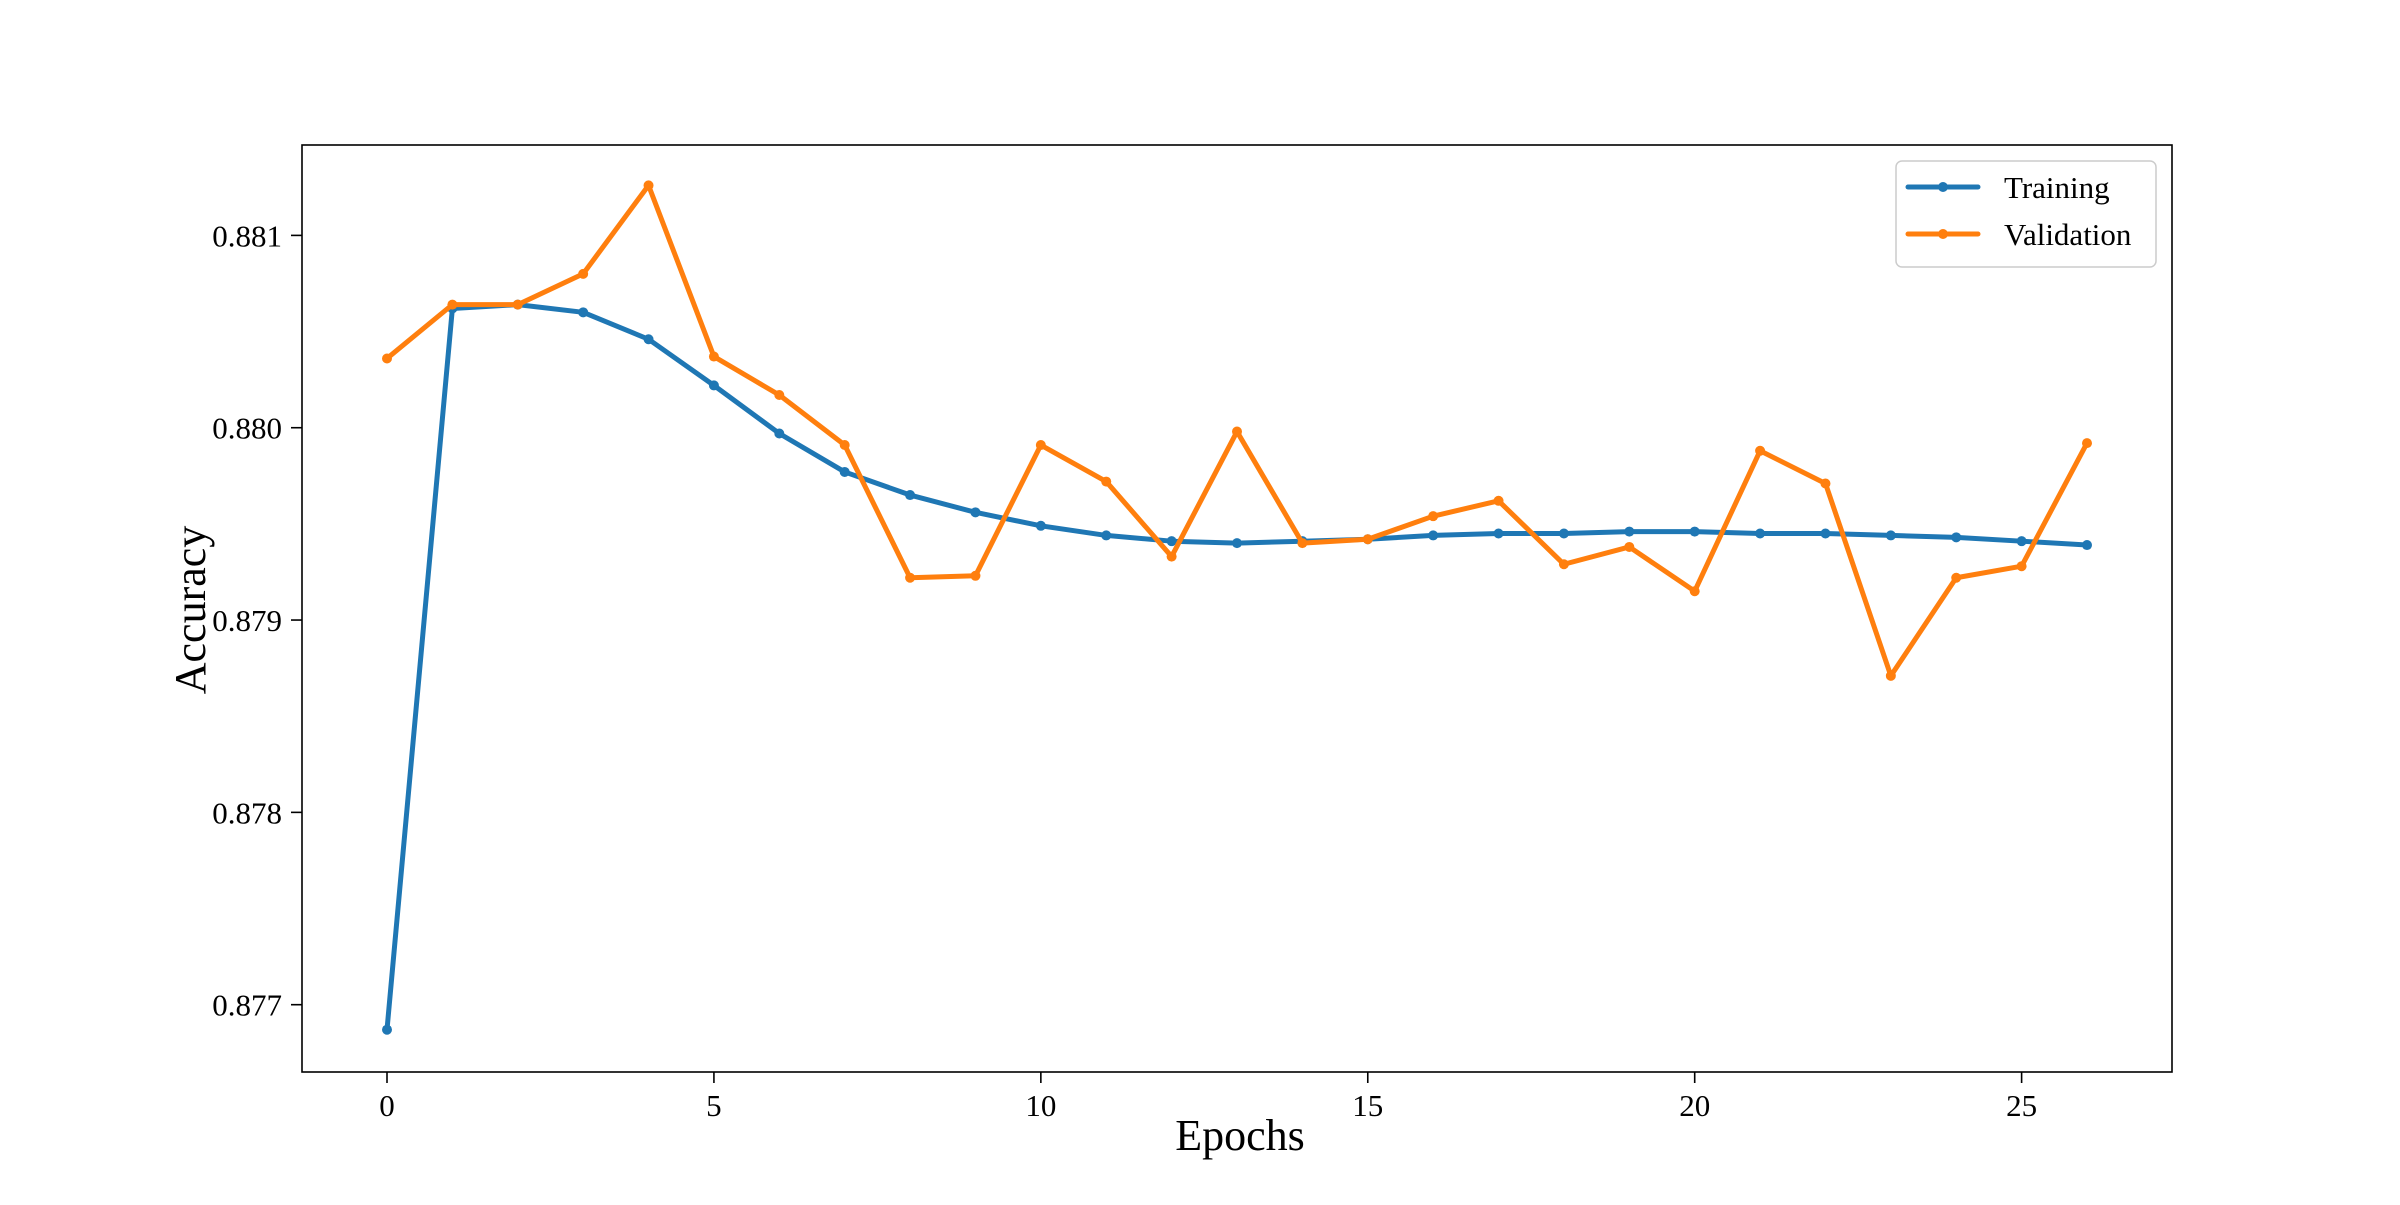  I want to click on legend-label-validation: Validation, so click(2068, 234).